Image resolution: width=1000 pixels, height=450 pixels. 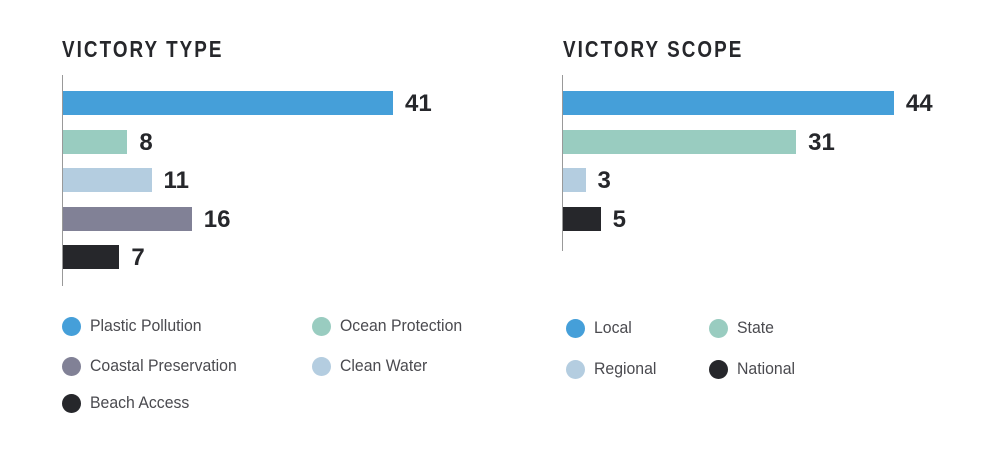 What do you see at coordinates (163, 365) in the screenshot?
I see `legend-label: Coastal Preservation` at bounding box center [163, 365].